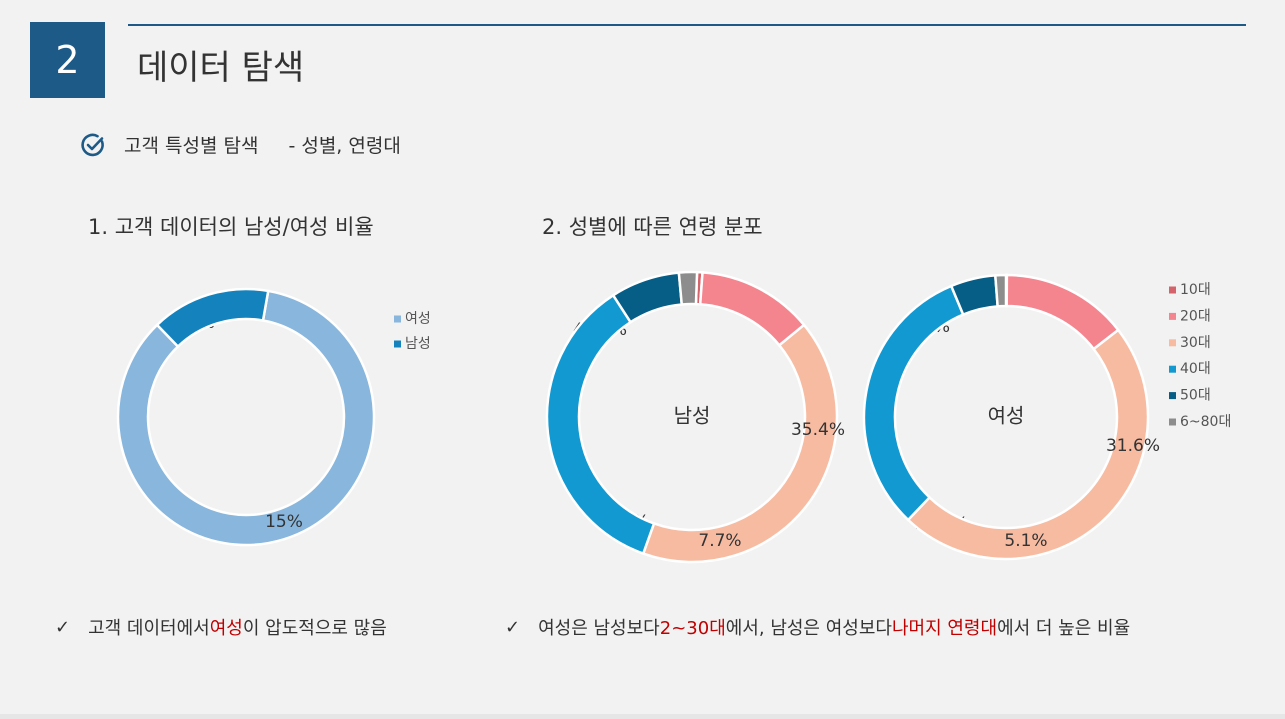  I want to click on donut-center-label: 남성, so click(692, 416).